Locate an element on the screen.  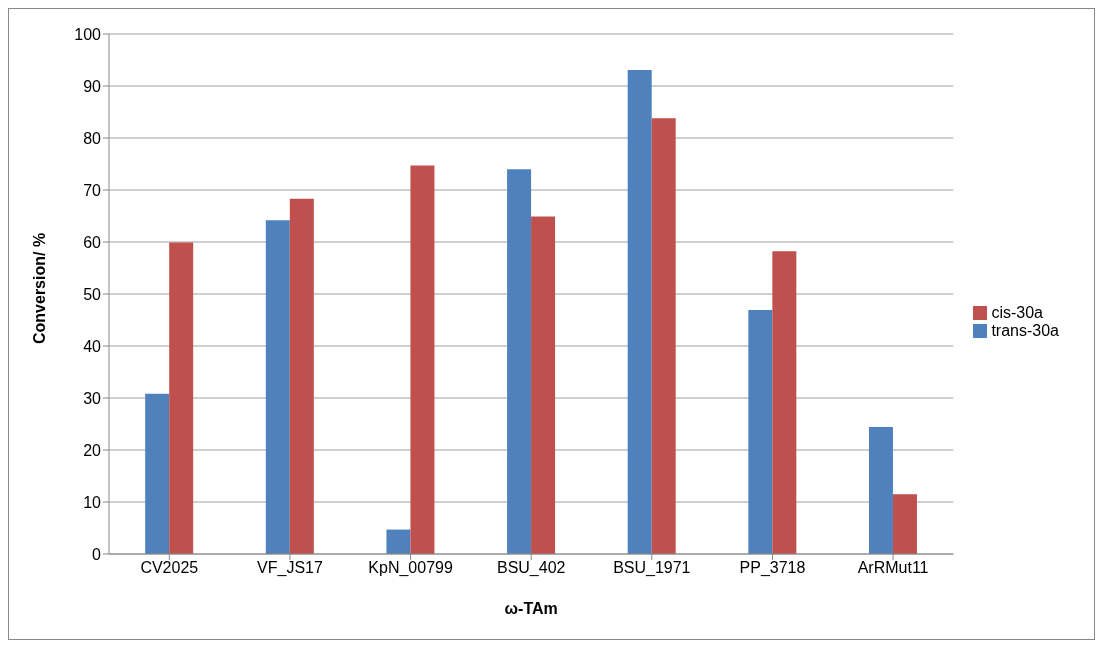
y-tick-label: 80 is located at coordinates (92, 138).